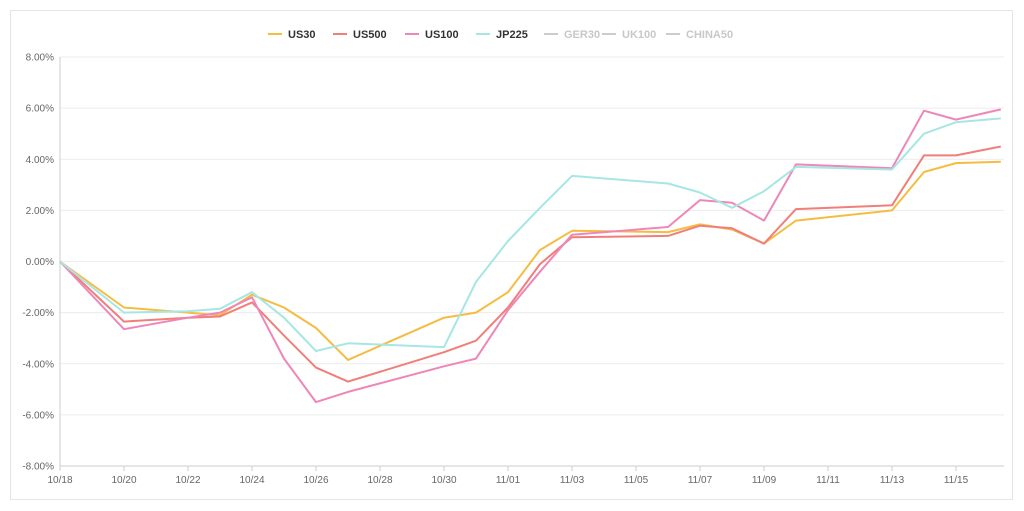 Image resolution: width=1024 pixels, height=511 pixels. Describe the element at coordinates (40, 58) in the screenshot. I see `y-tick-label: 8.00%` at that location.